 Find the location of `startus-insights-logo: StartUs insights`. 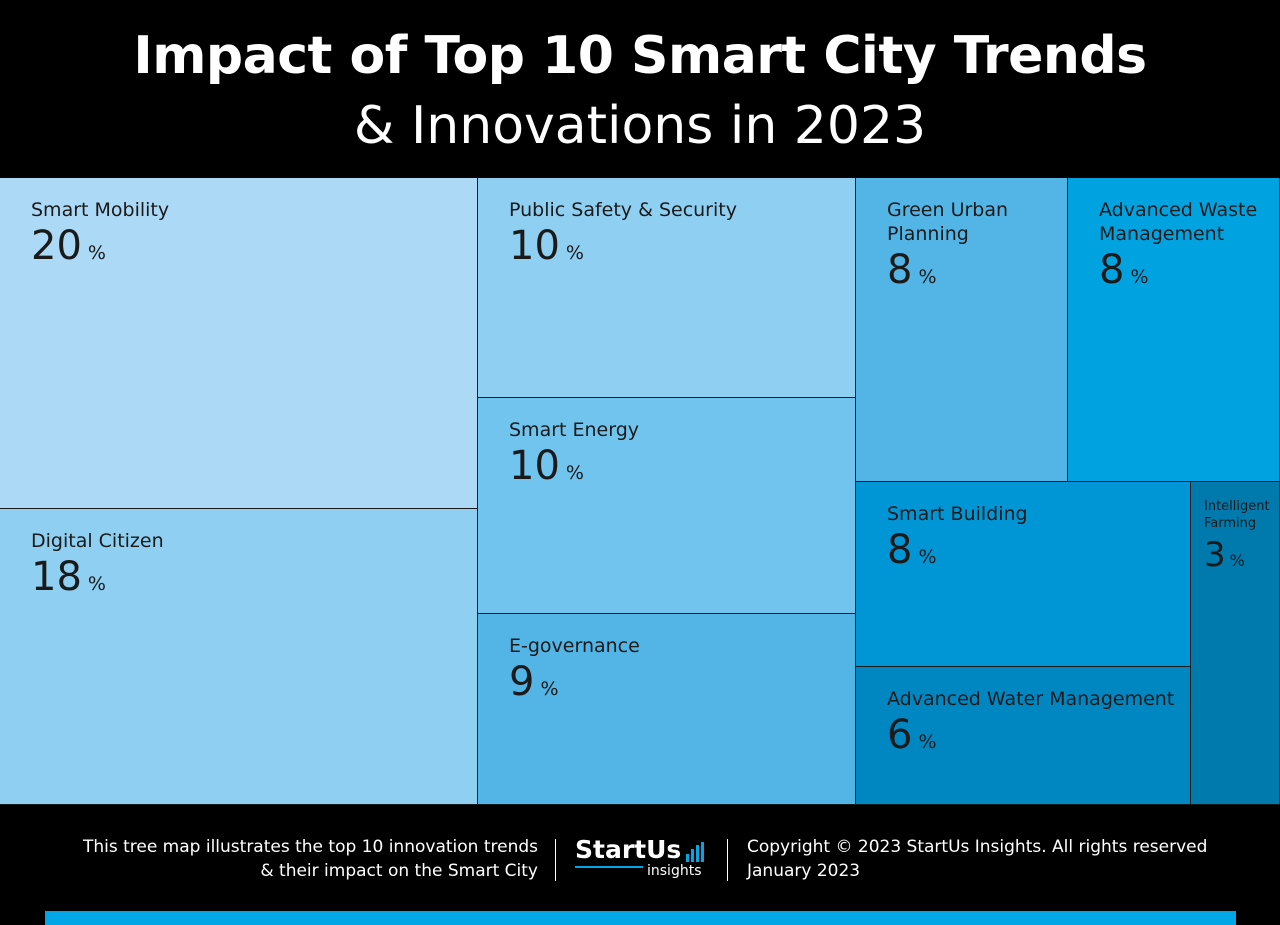

startus-insights-logo: StartUs insights is located at coordinates (645, 859).